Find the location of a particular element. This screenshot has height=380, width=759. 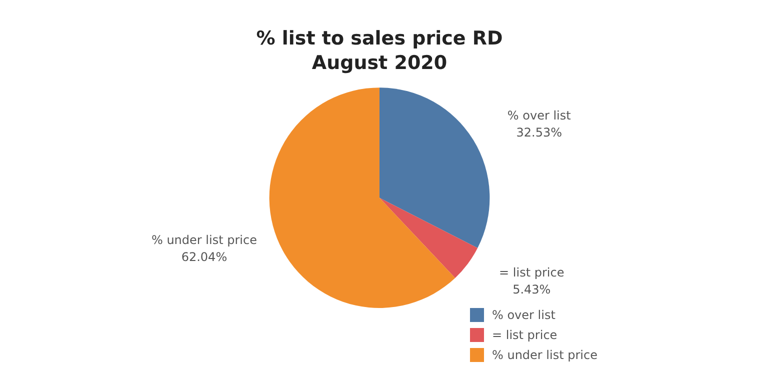

slice-label: % over list is located at coordinates (539, 115).